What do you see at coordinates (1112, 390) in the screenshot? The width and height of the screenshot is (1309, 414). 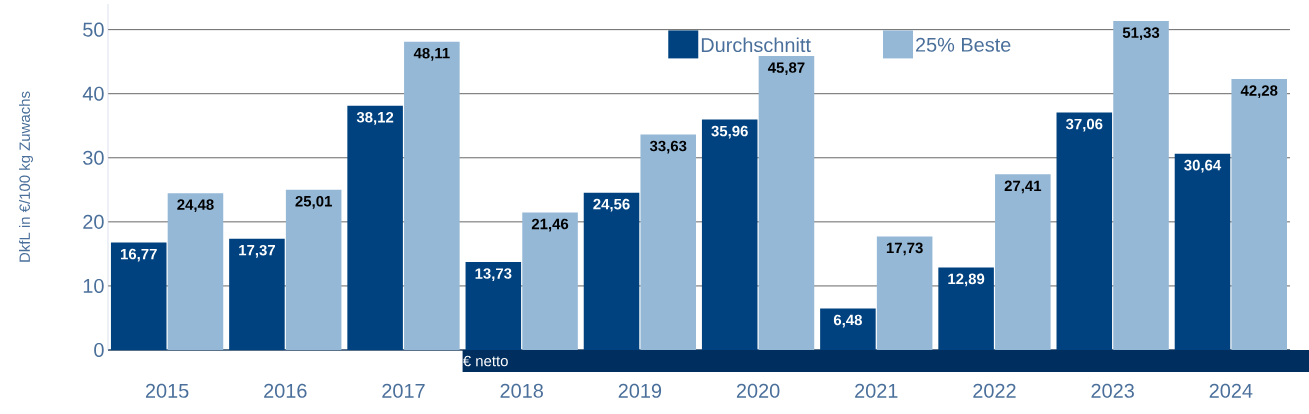 I see `x-tick-label: 2023` at bounding box center [1112, 390].